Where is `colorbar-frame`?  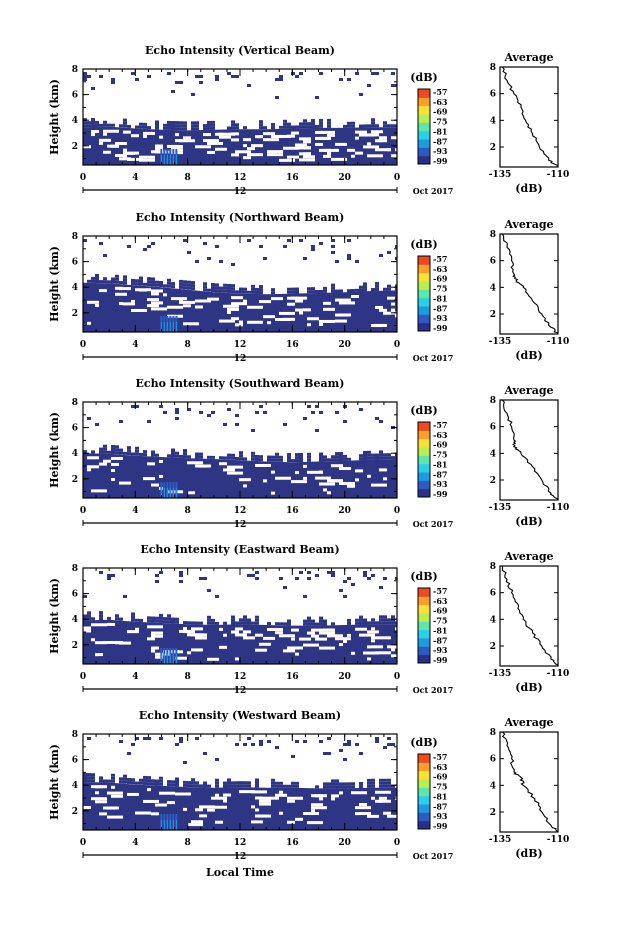 colorbar-frame is located at coordinates (424, 126).